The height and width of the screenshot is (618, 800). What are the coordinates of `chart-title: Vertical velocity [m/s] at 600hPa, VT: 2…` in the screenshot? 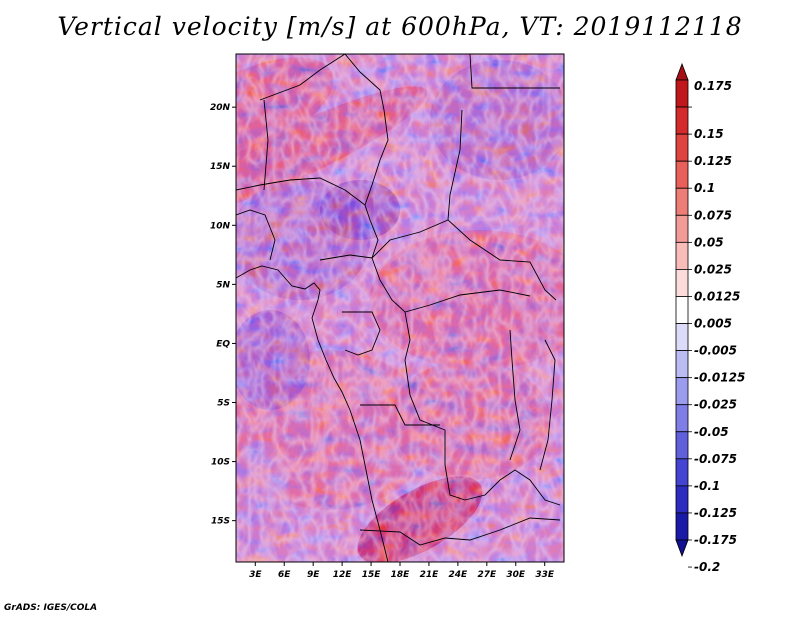 It's located at (400, 26).